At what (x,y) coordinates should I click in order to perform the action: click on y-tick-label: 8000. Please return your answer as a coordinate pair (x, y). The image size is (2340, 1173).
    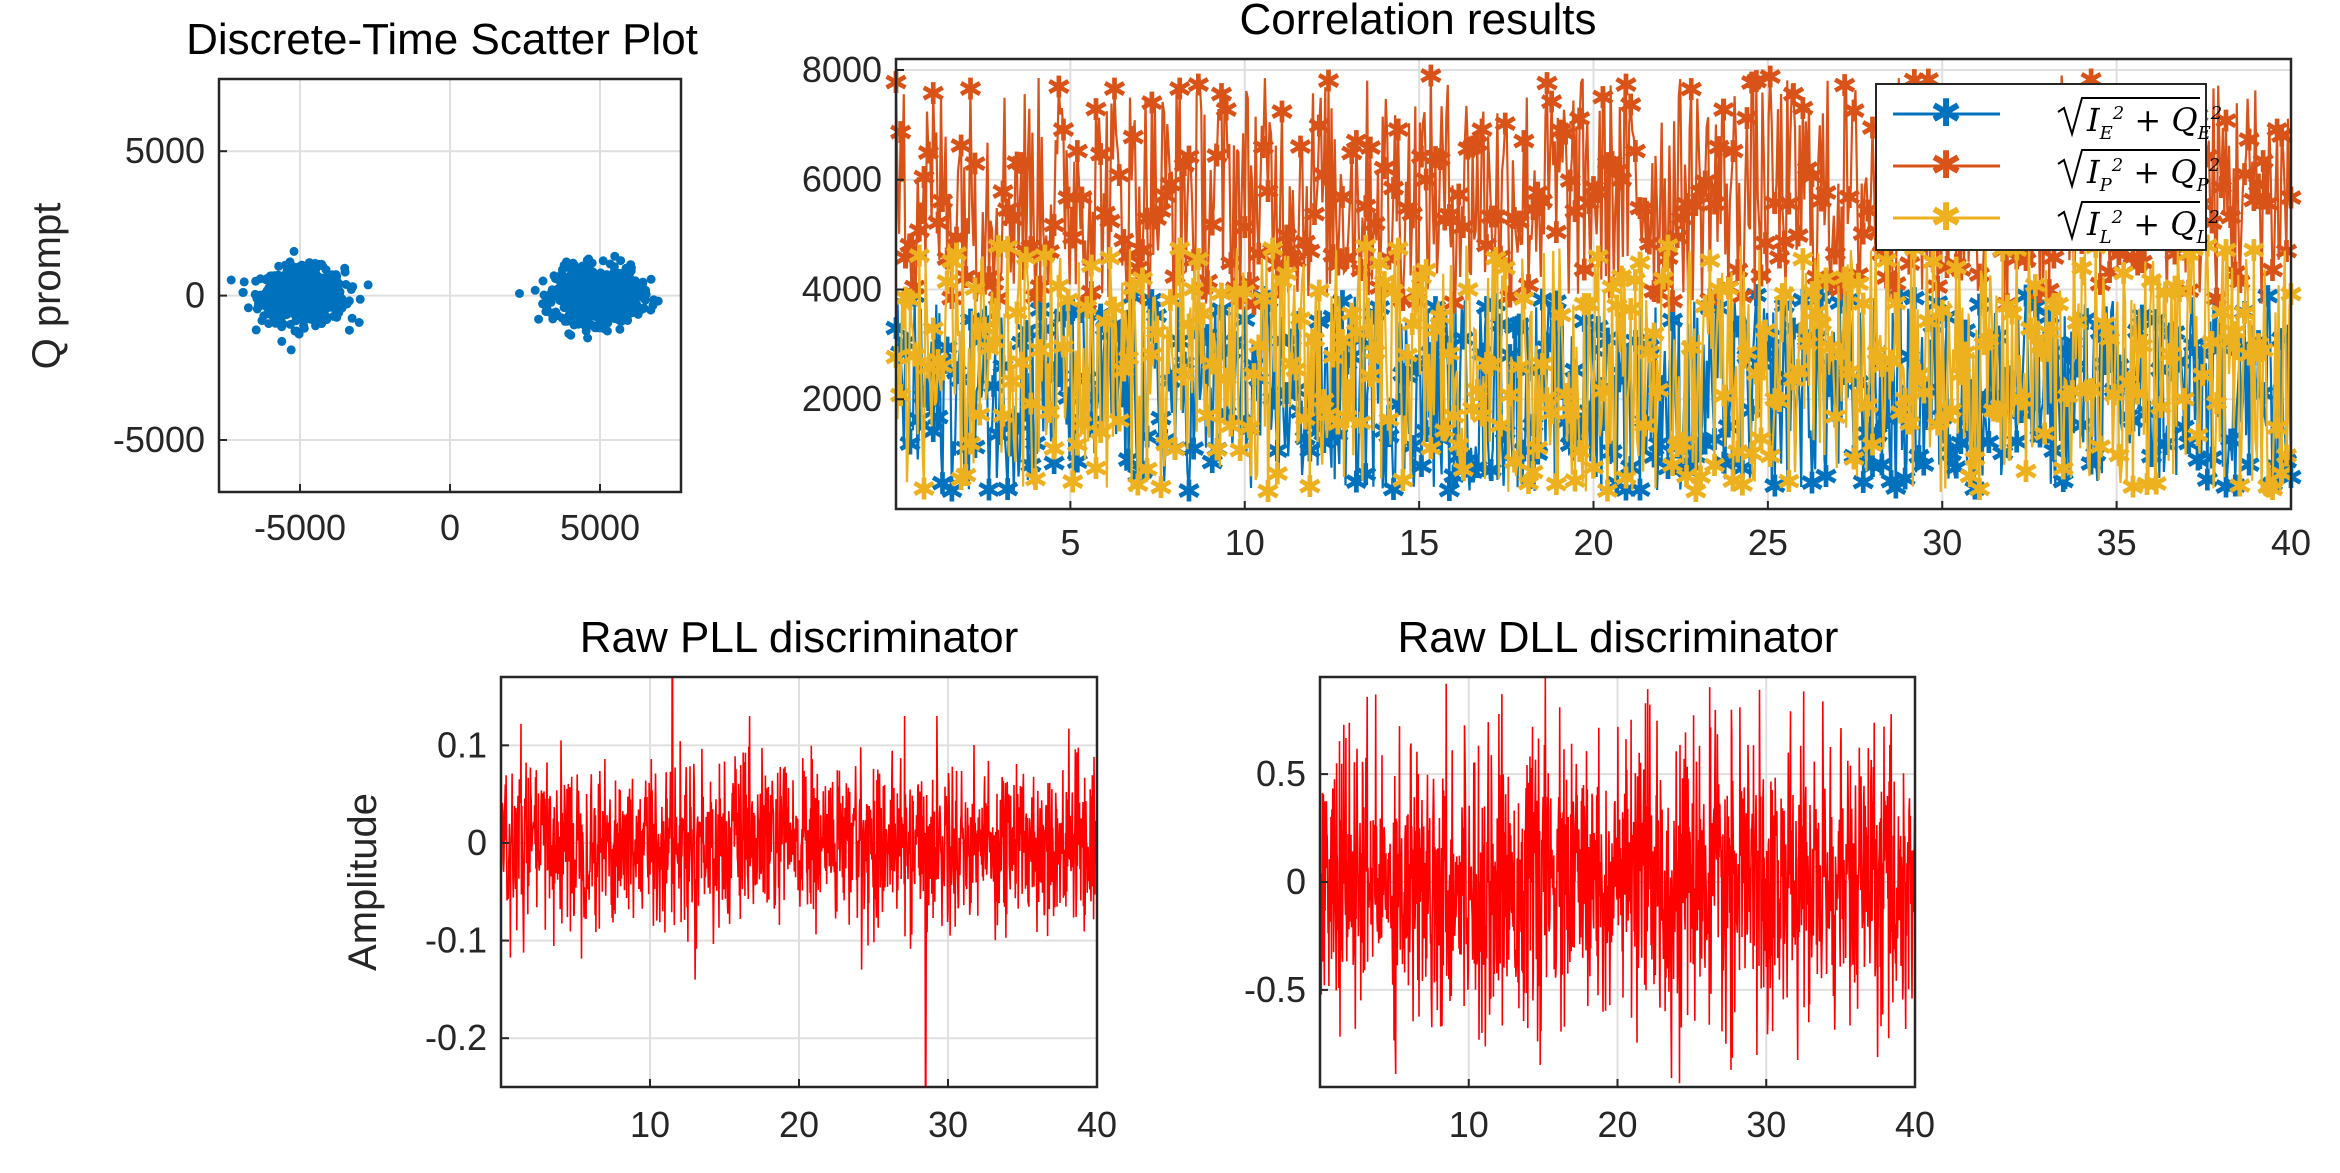
    Looking at the image, I should click on (842, 69).